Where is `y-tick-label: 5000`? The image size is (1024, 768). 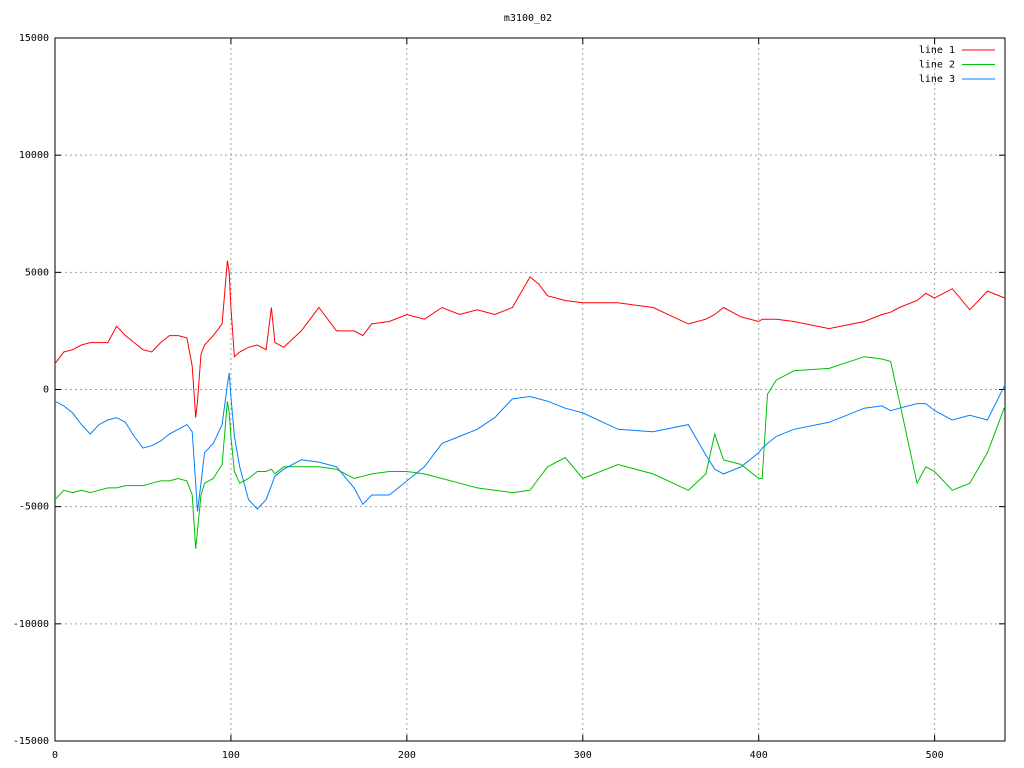
y-tick-label: 5000 is located at coordinates (37, 272).